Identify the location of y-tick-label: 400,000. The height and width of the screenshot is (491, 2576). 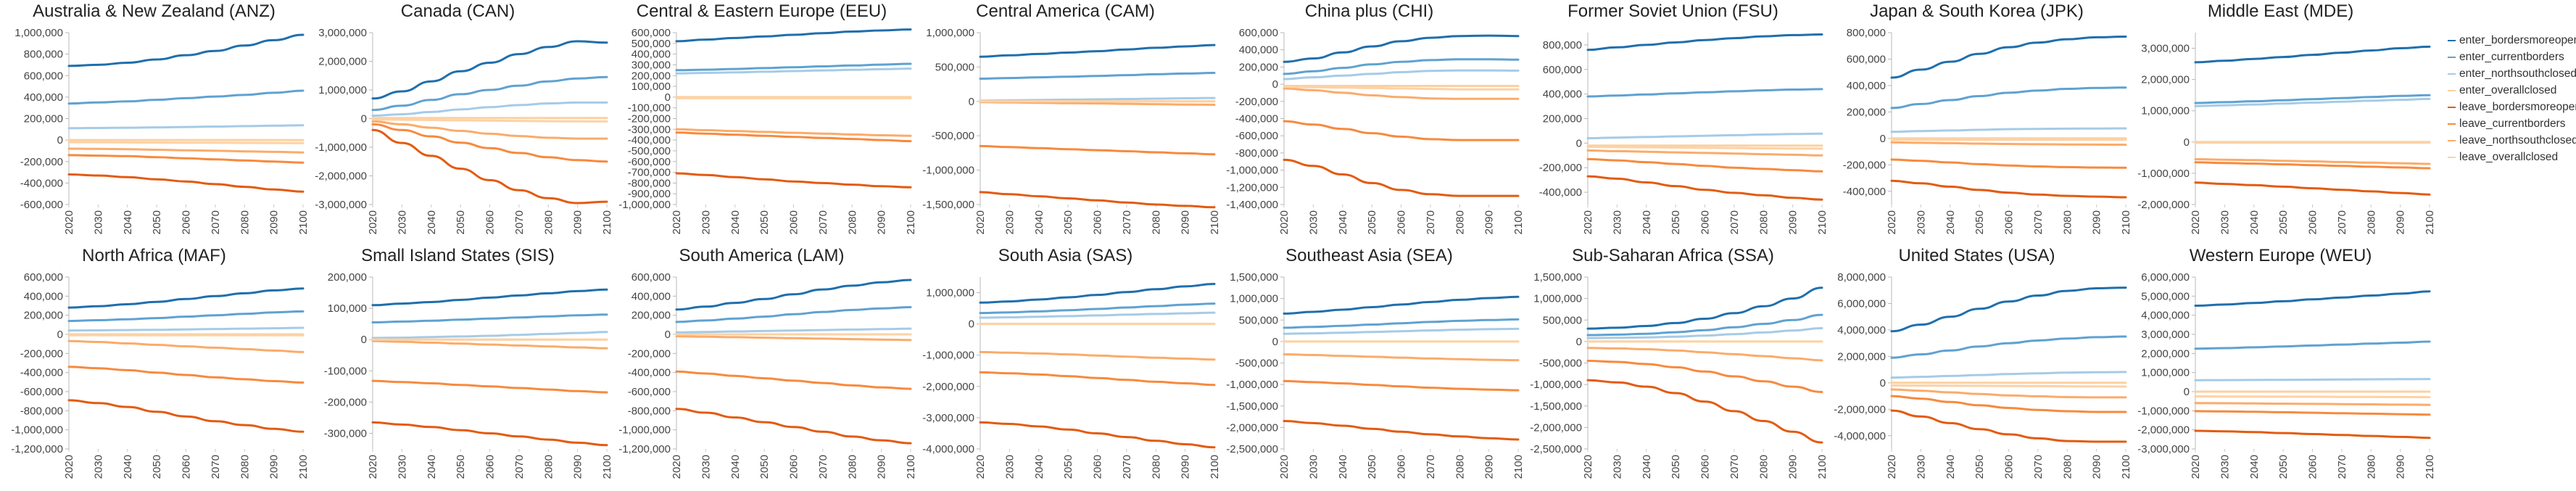
(1867, 86).